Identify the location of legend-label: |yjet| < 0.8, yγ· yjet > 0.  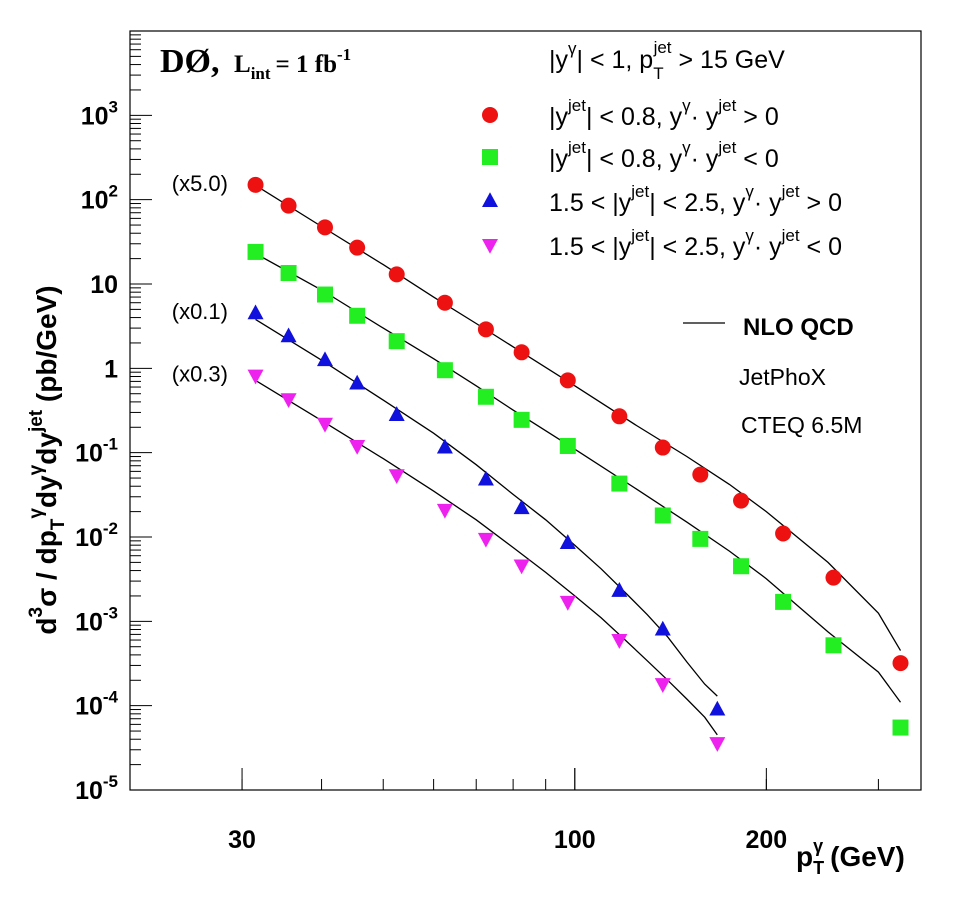
(664, 113).